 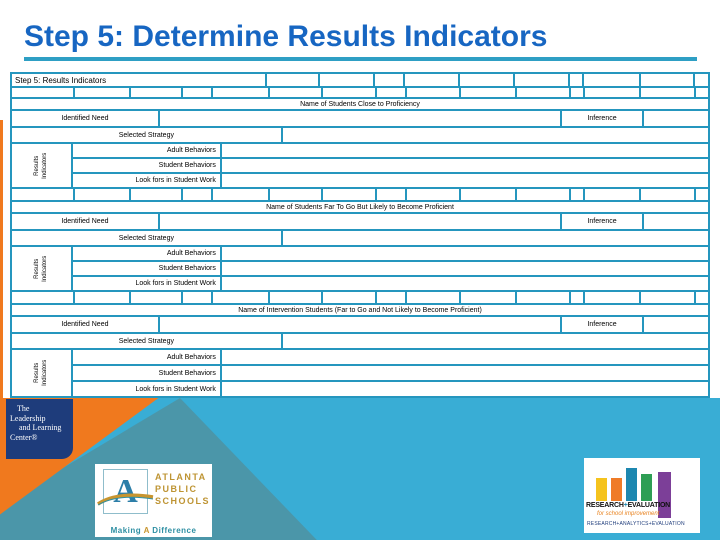 I want to click on aps-name-line: SCHOOLS, so click(x=183, y=501).